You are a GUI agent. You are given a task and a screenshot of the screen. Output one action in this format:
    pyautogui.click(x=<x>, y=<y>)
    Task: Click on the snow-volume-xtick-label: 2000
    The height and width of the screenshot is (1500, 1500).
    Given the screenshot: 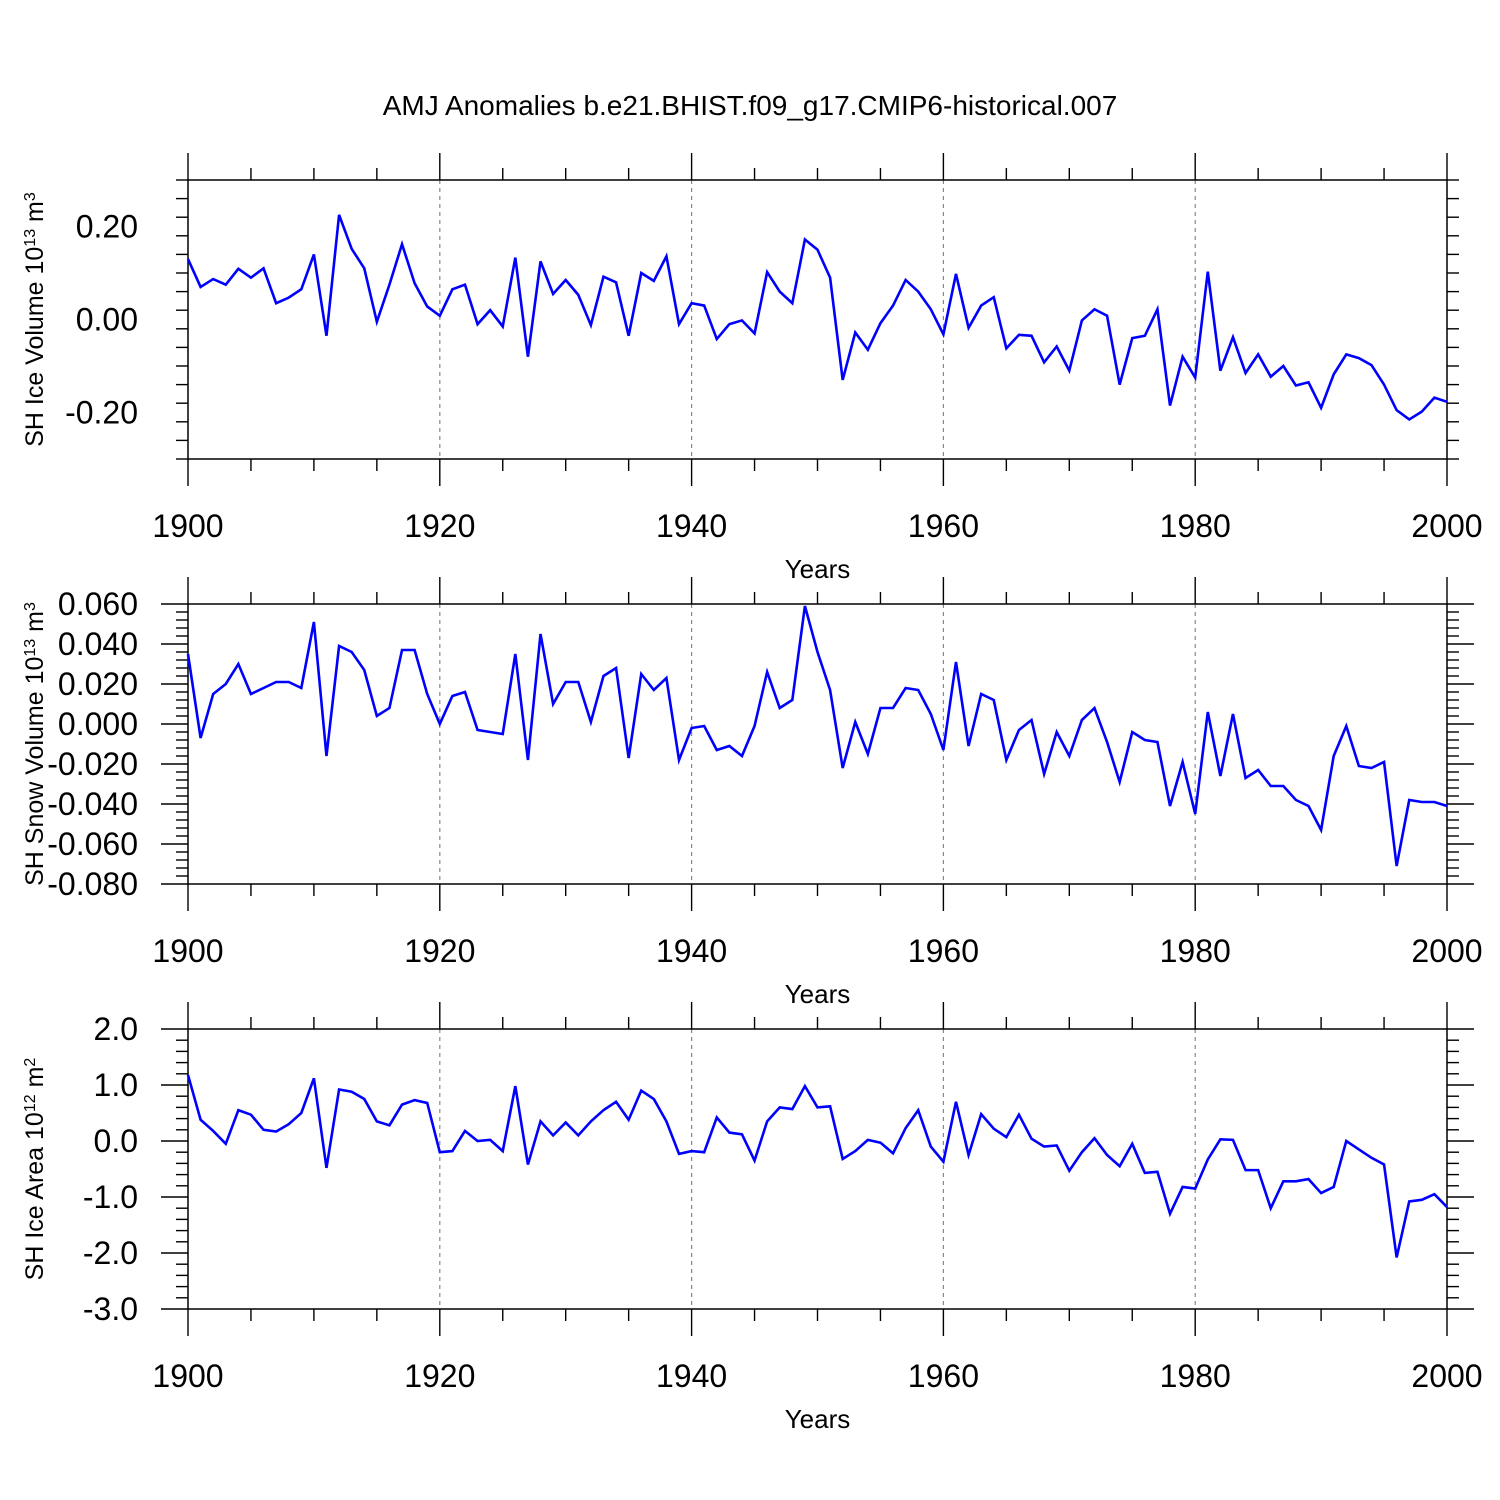 What is the action you would take?
    pyautogui.click(x=1446, y=951)
    